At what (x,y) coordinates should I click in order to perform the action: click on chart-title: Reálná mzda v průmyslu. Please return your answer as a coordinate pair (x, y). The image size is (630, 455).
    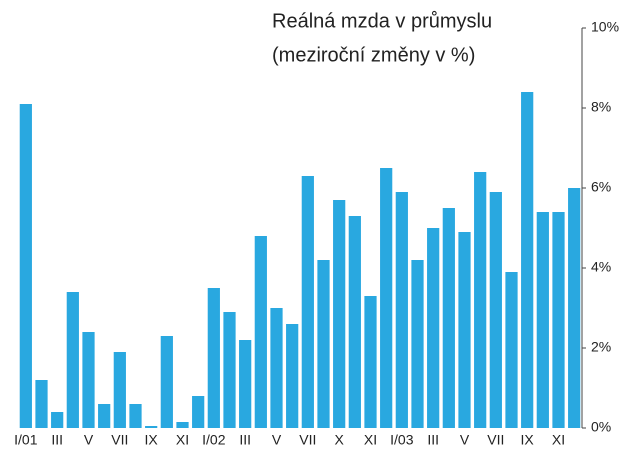
    Looking at the image, I should click on (382, 21).